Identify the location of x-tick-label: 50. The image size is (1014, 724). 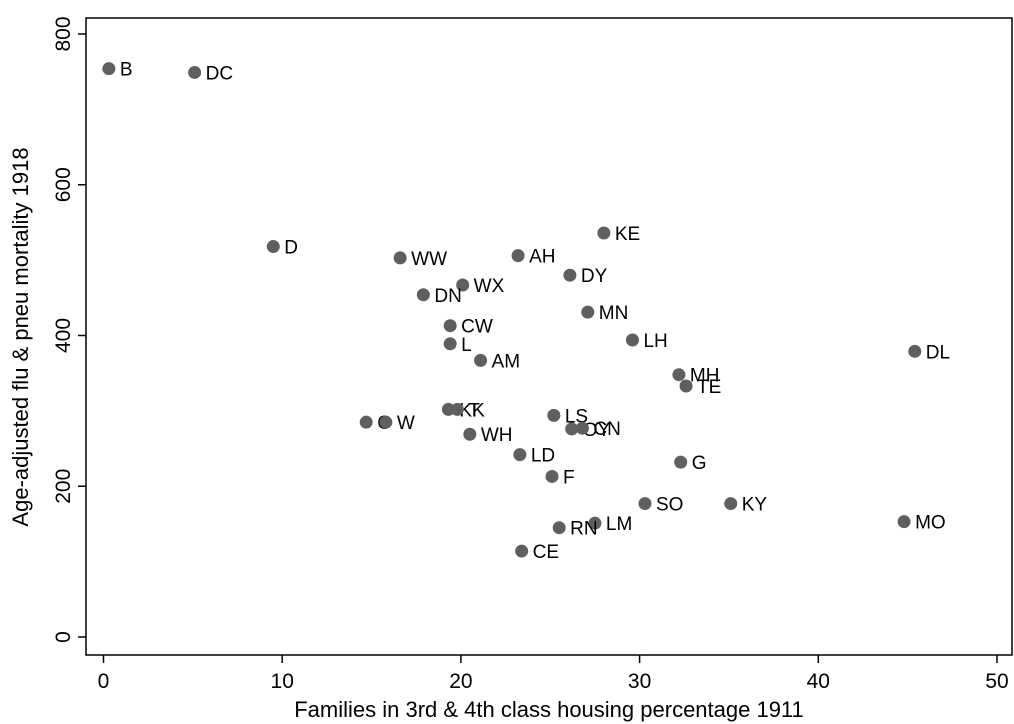
(996, 681).